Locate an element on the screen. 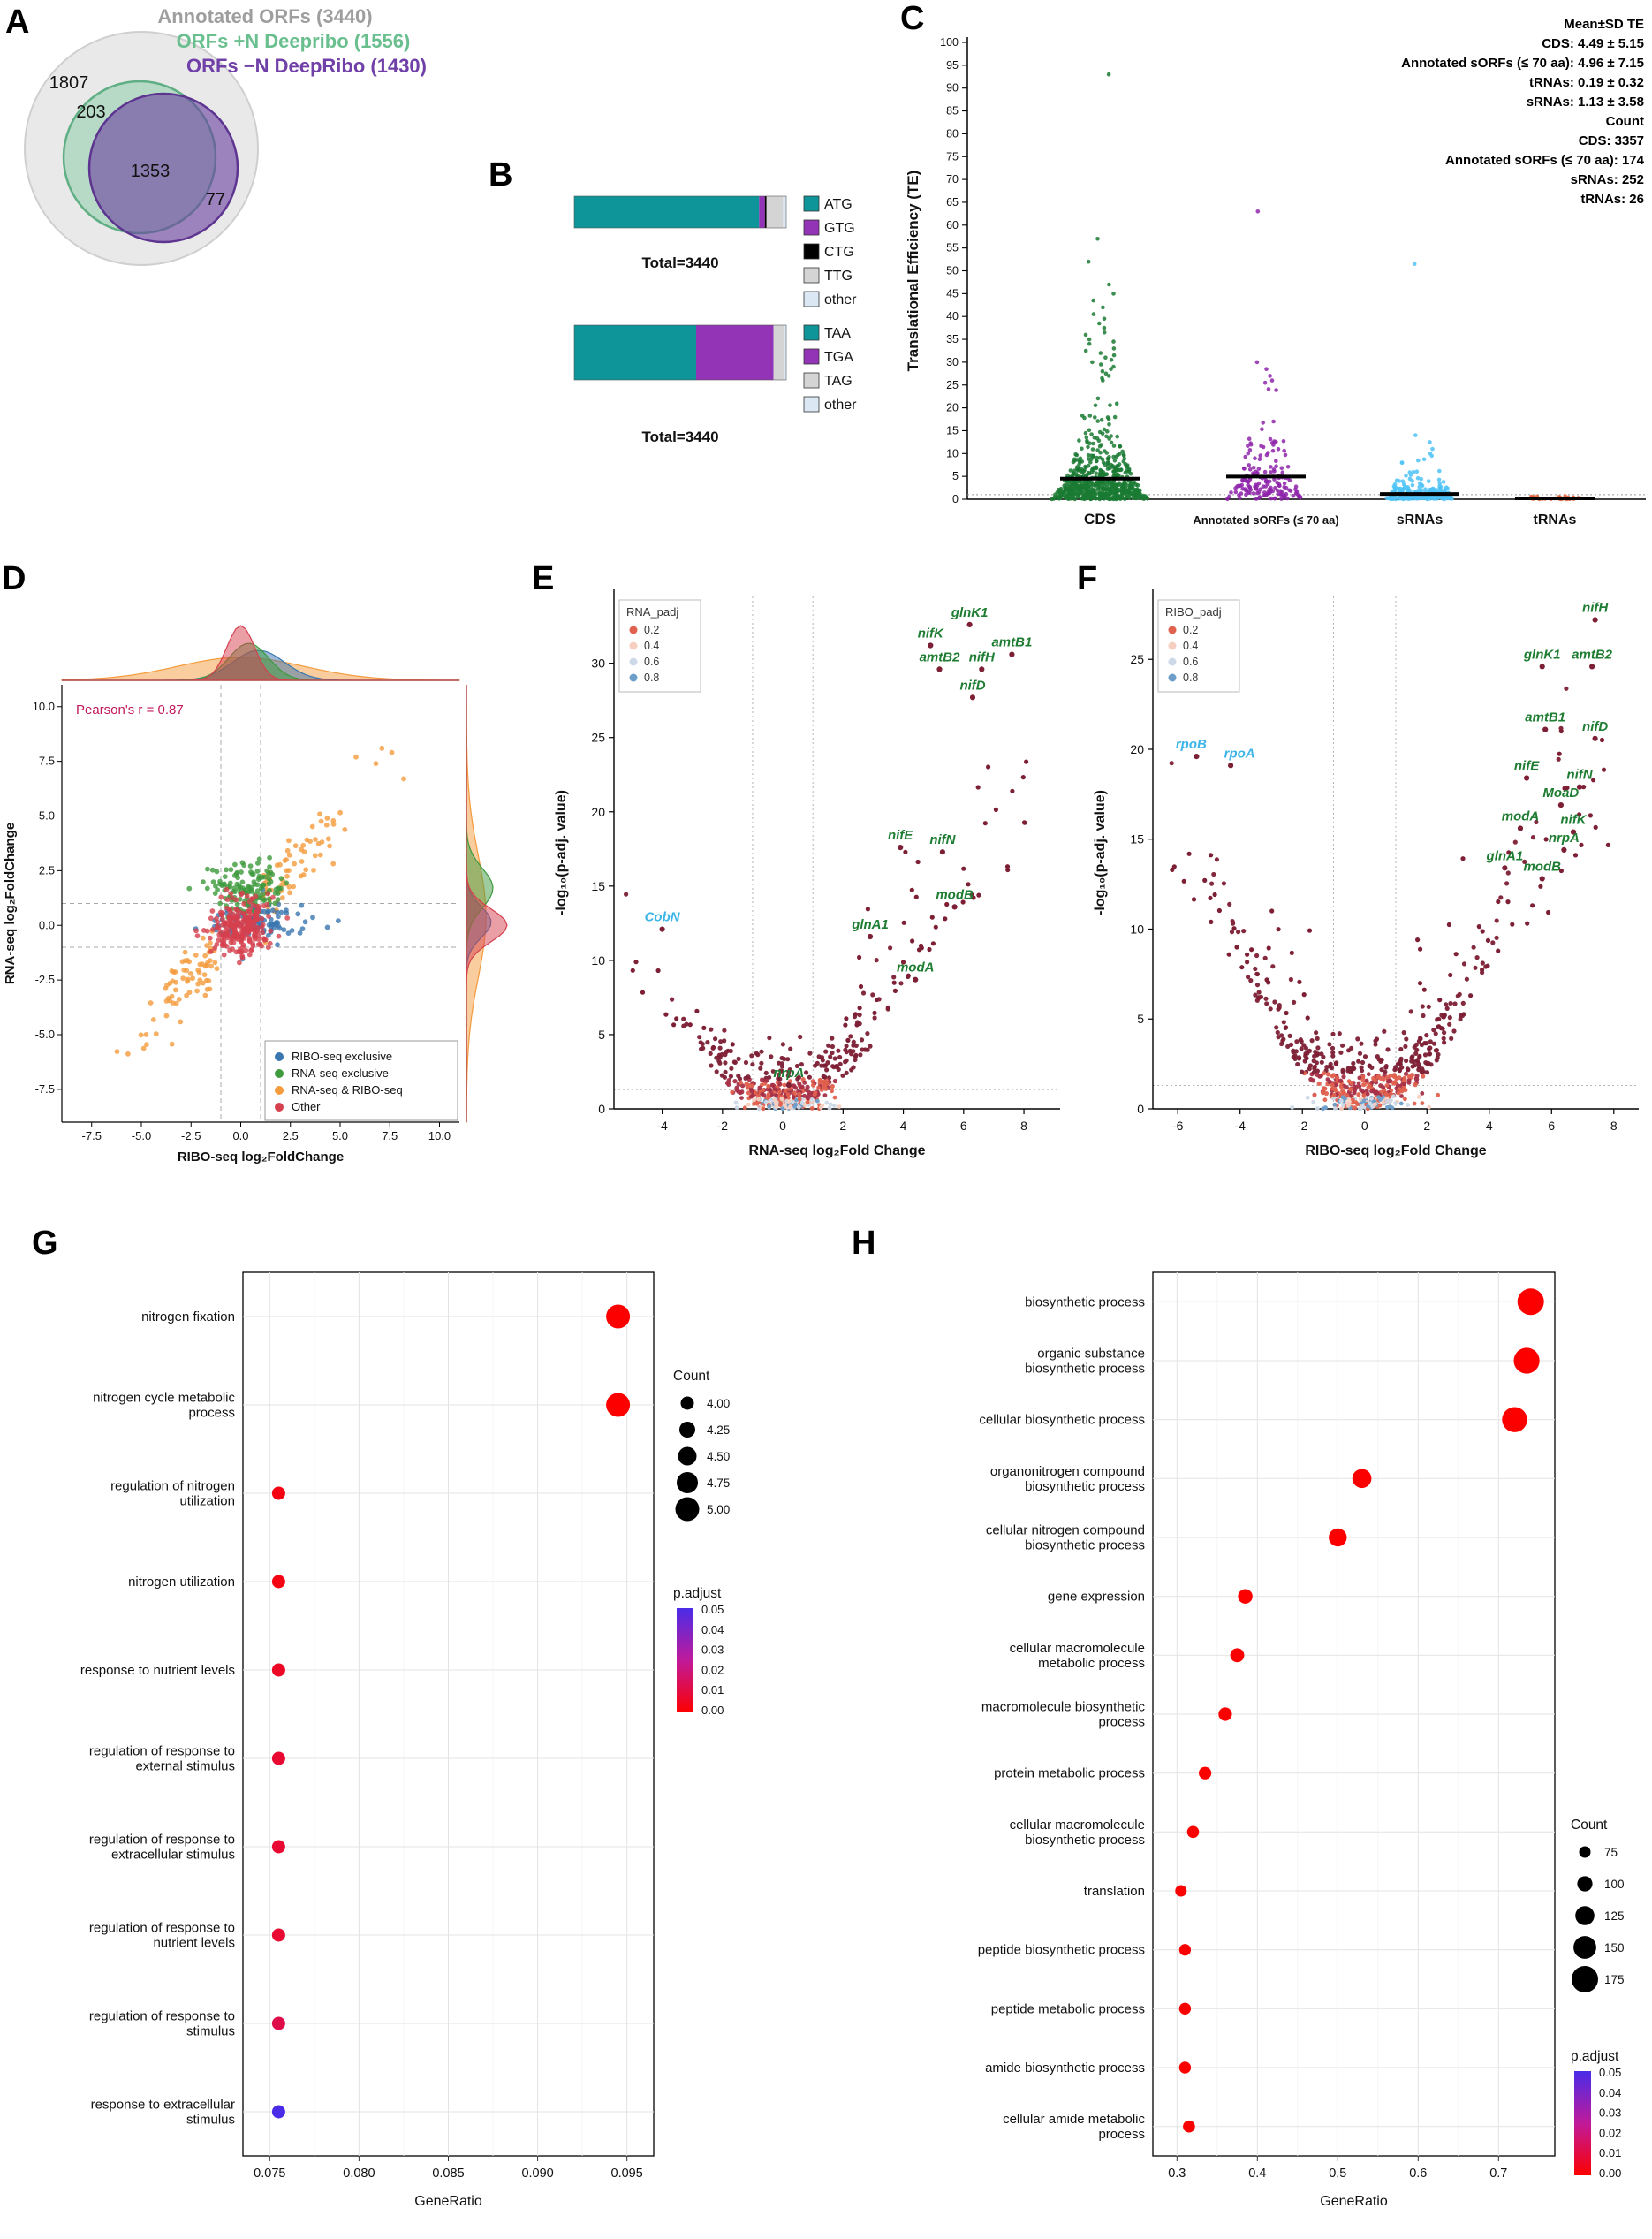  svg-text: 0.00 is located at coordinates (712, 1710).